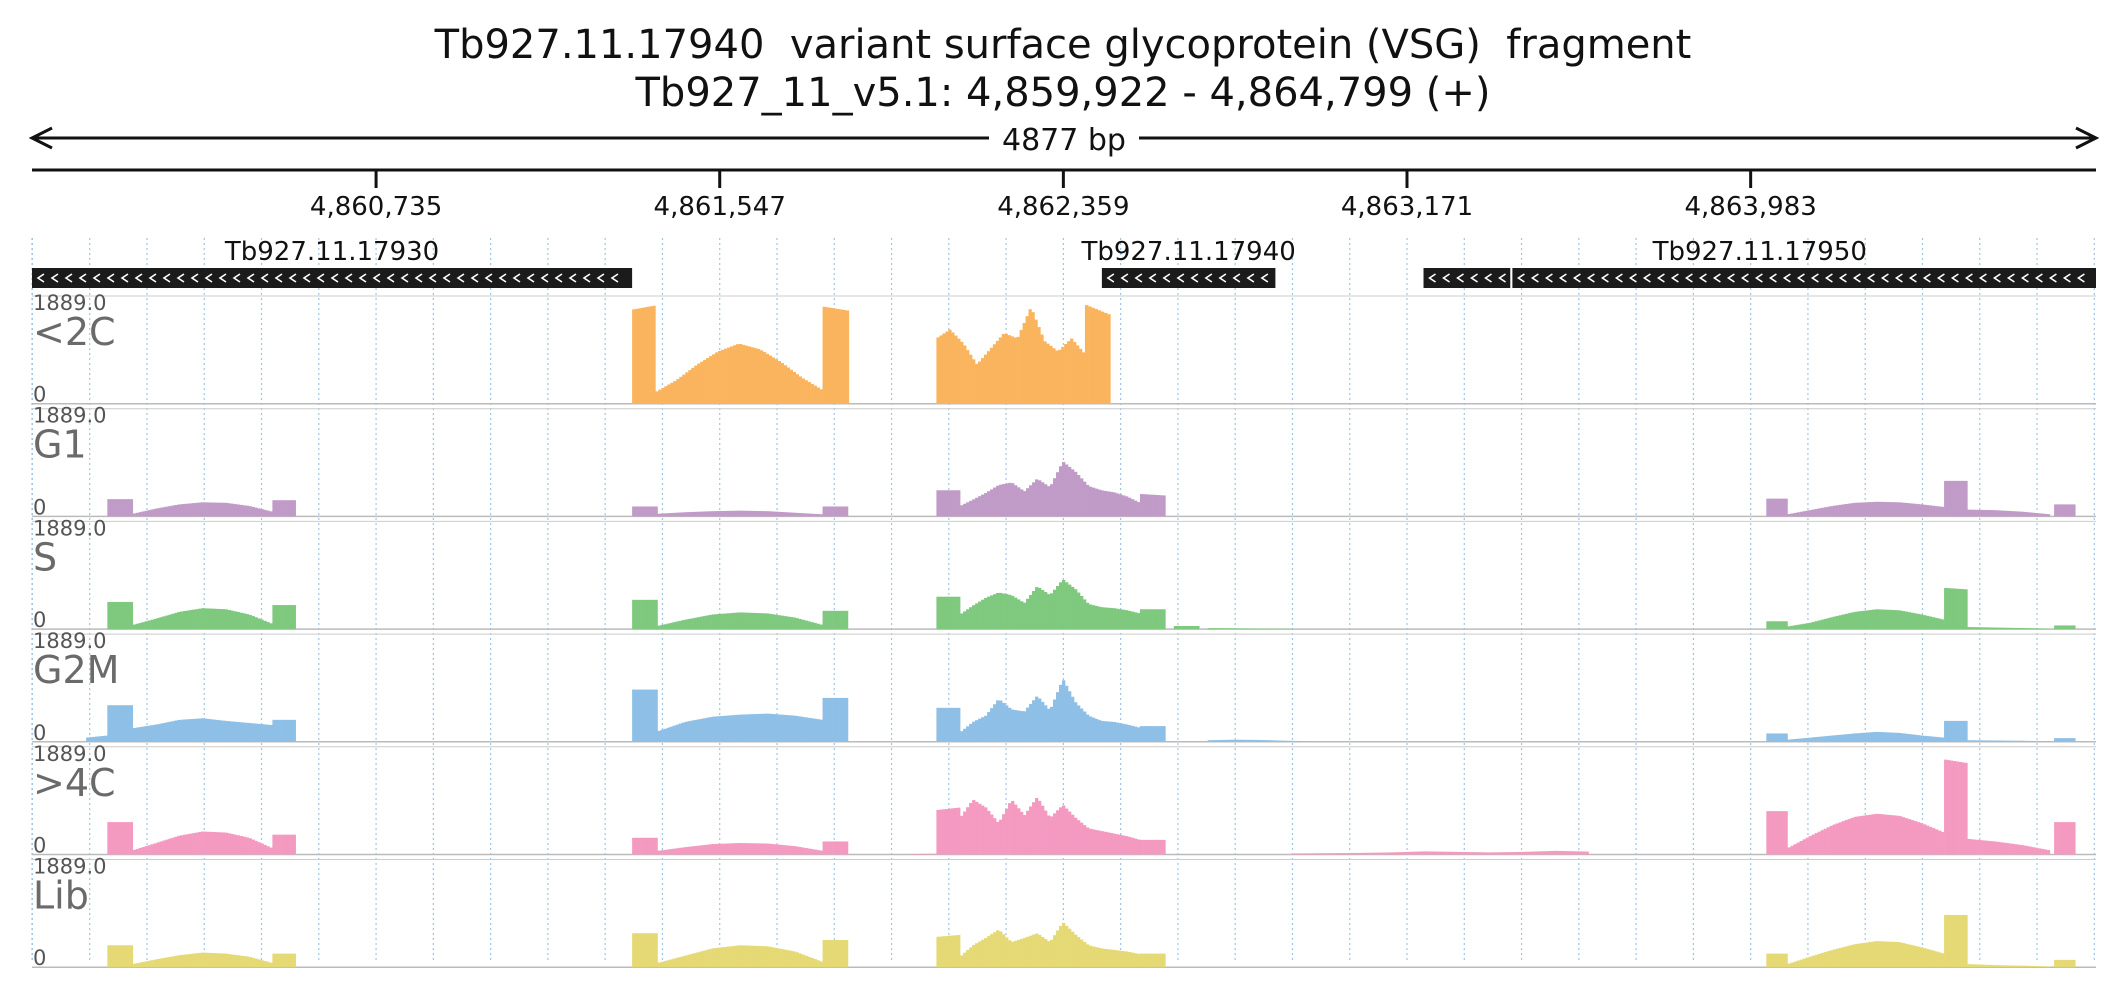 Image resolution: width=2126 pixels, height=1000 pixels. I want to click on span-label-bg, so click(1064, 138).